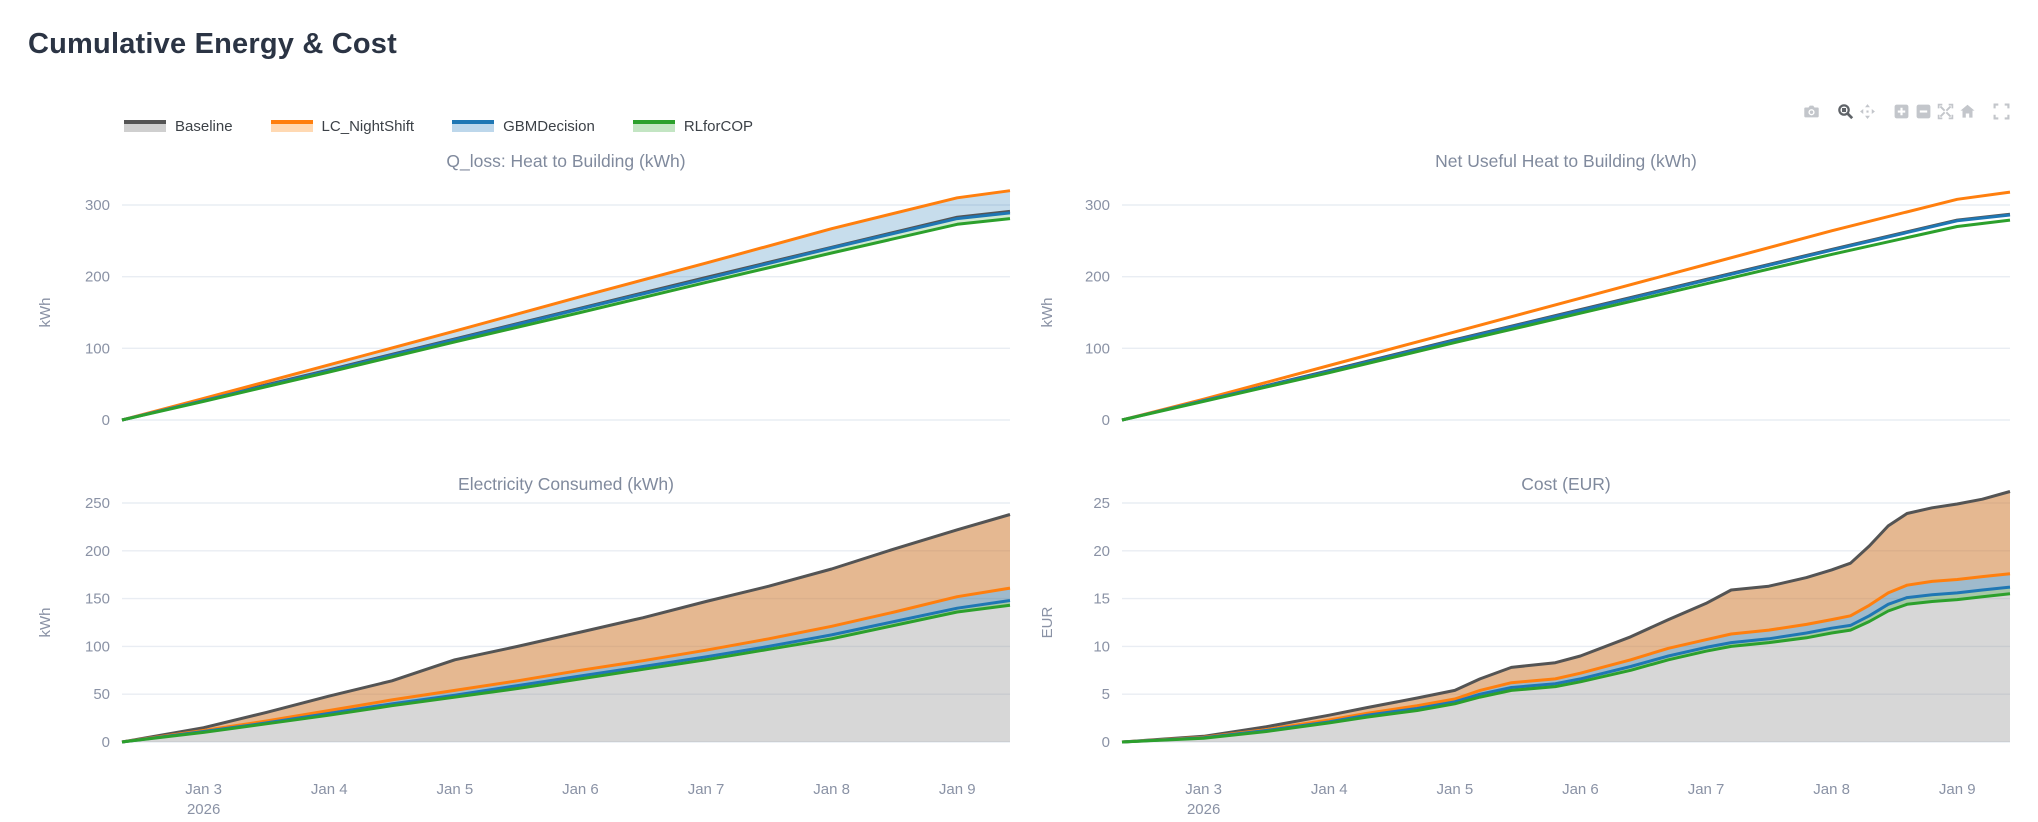 Image resolution: width=2038 pixels, height=822 pixels. I want to click on legend-label: LC_NightShift, so click(368, 126).